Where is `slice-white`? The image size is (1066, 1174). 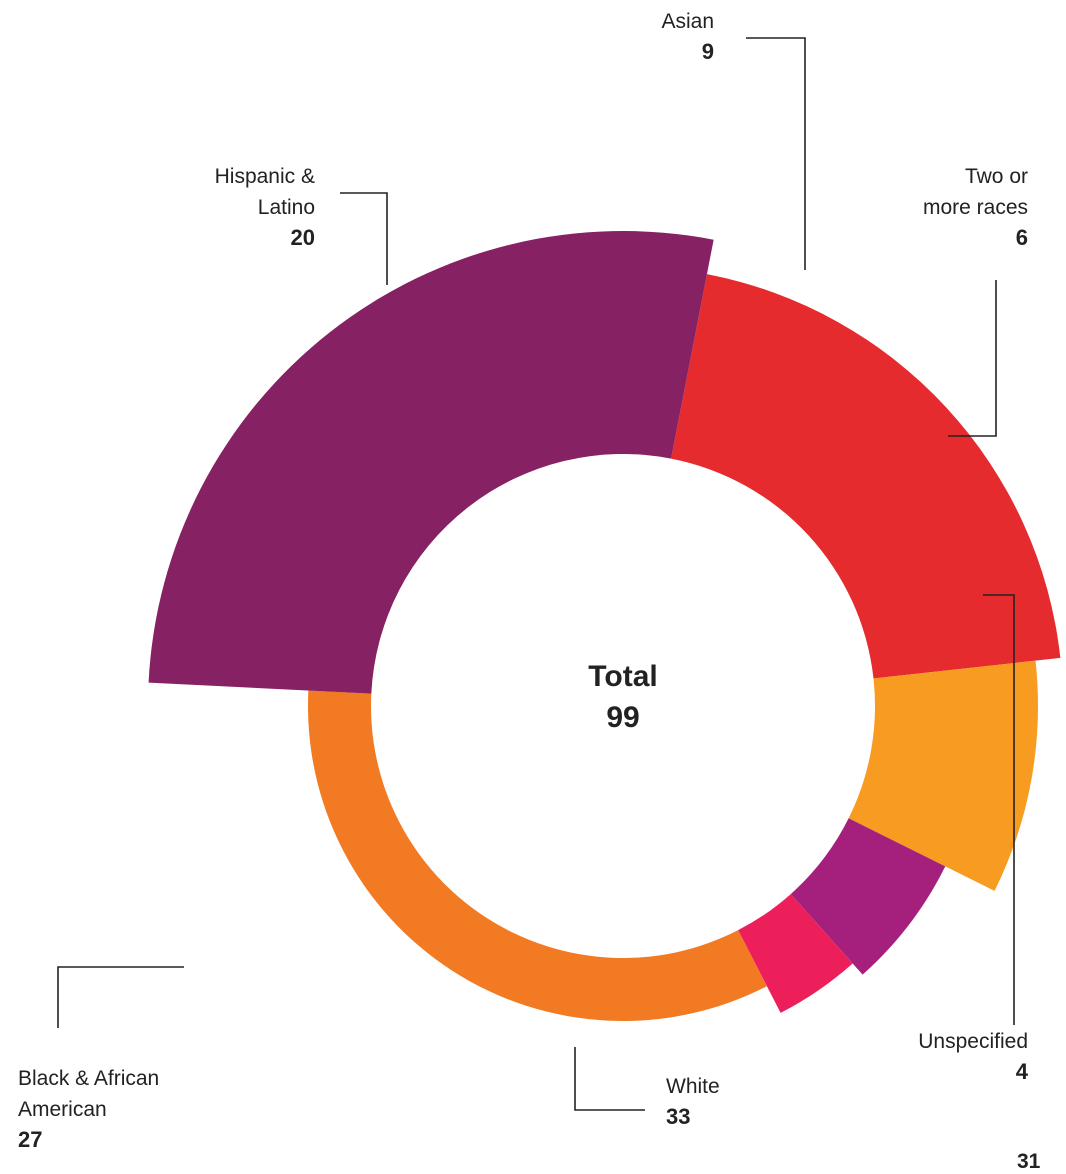
slice-white is located at coordinates (537, 855).